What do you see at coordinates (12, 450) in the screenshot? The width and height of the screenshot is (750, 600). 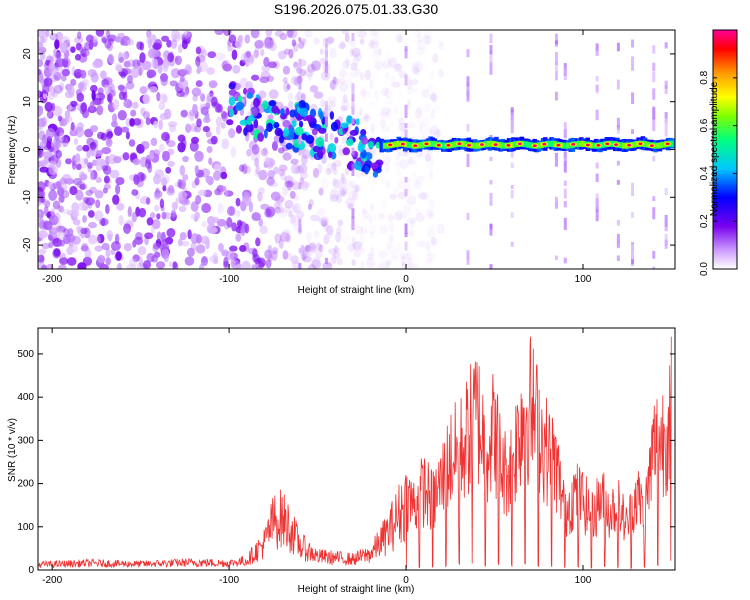 I see `snr-y-label: SNR (10 * v/v)` at bounding box center [12, 450].